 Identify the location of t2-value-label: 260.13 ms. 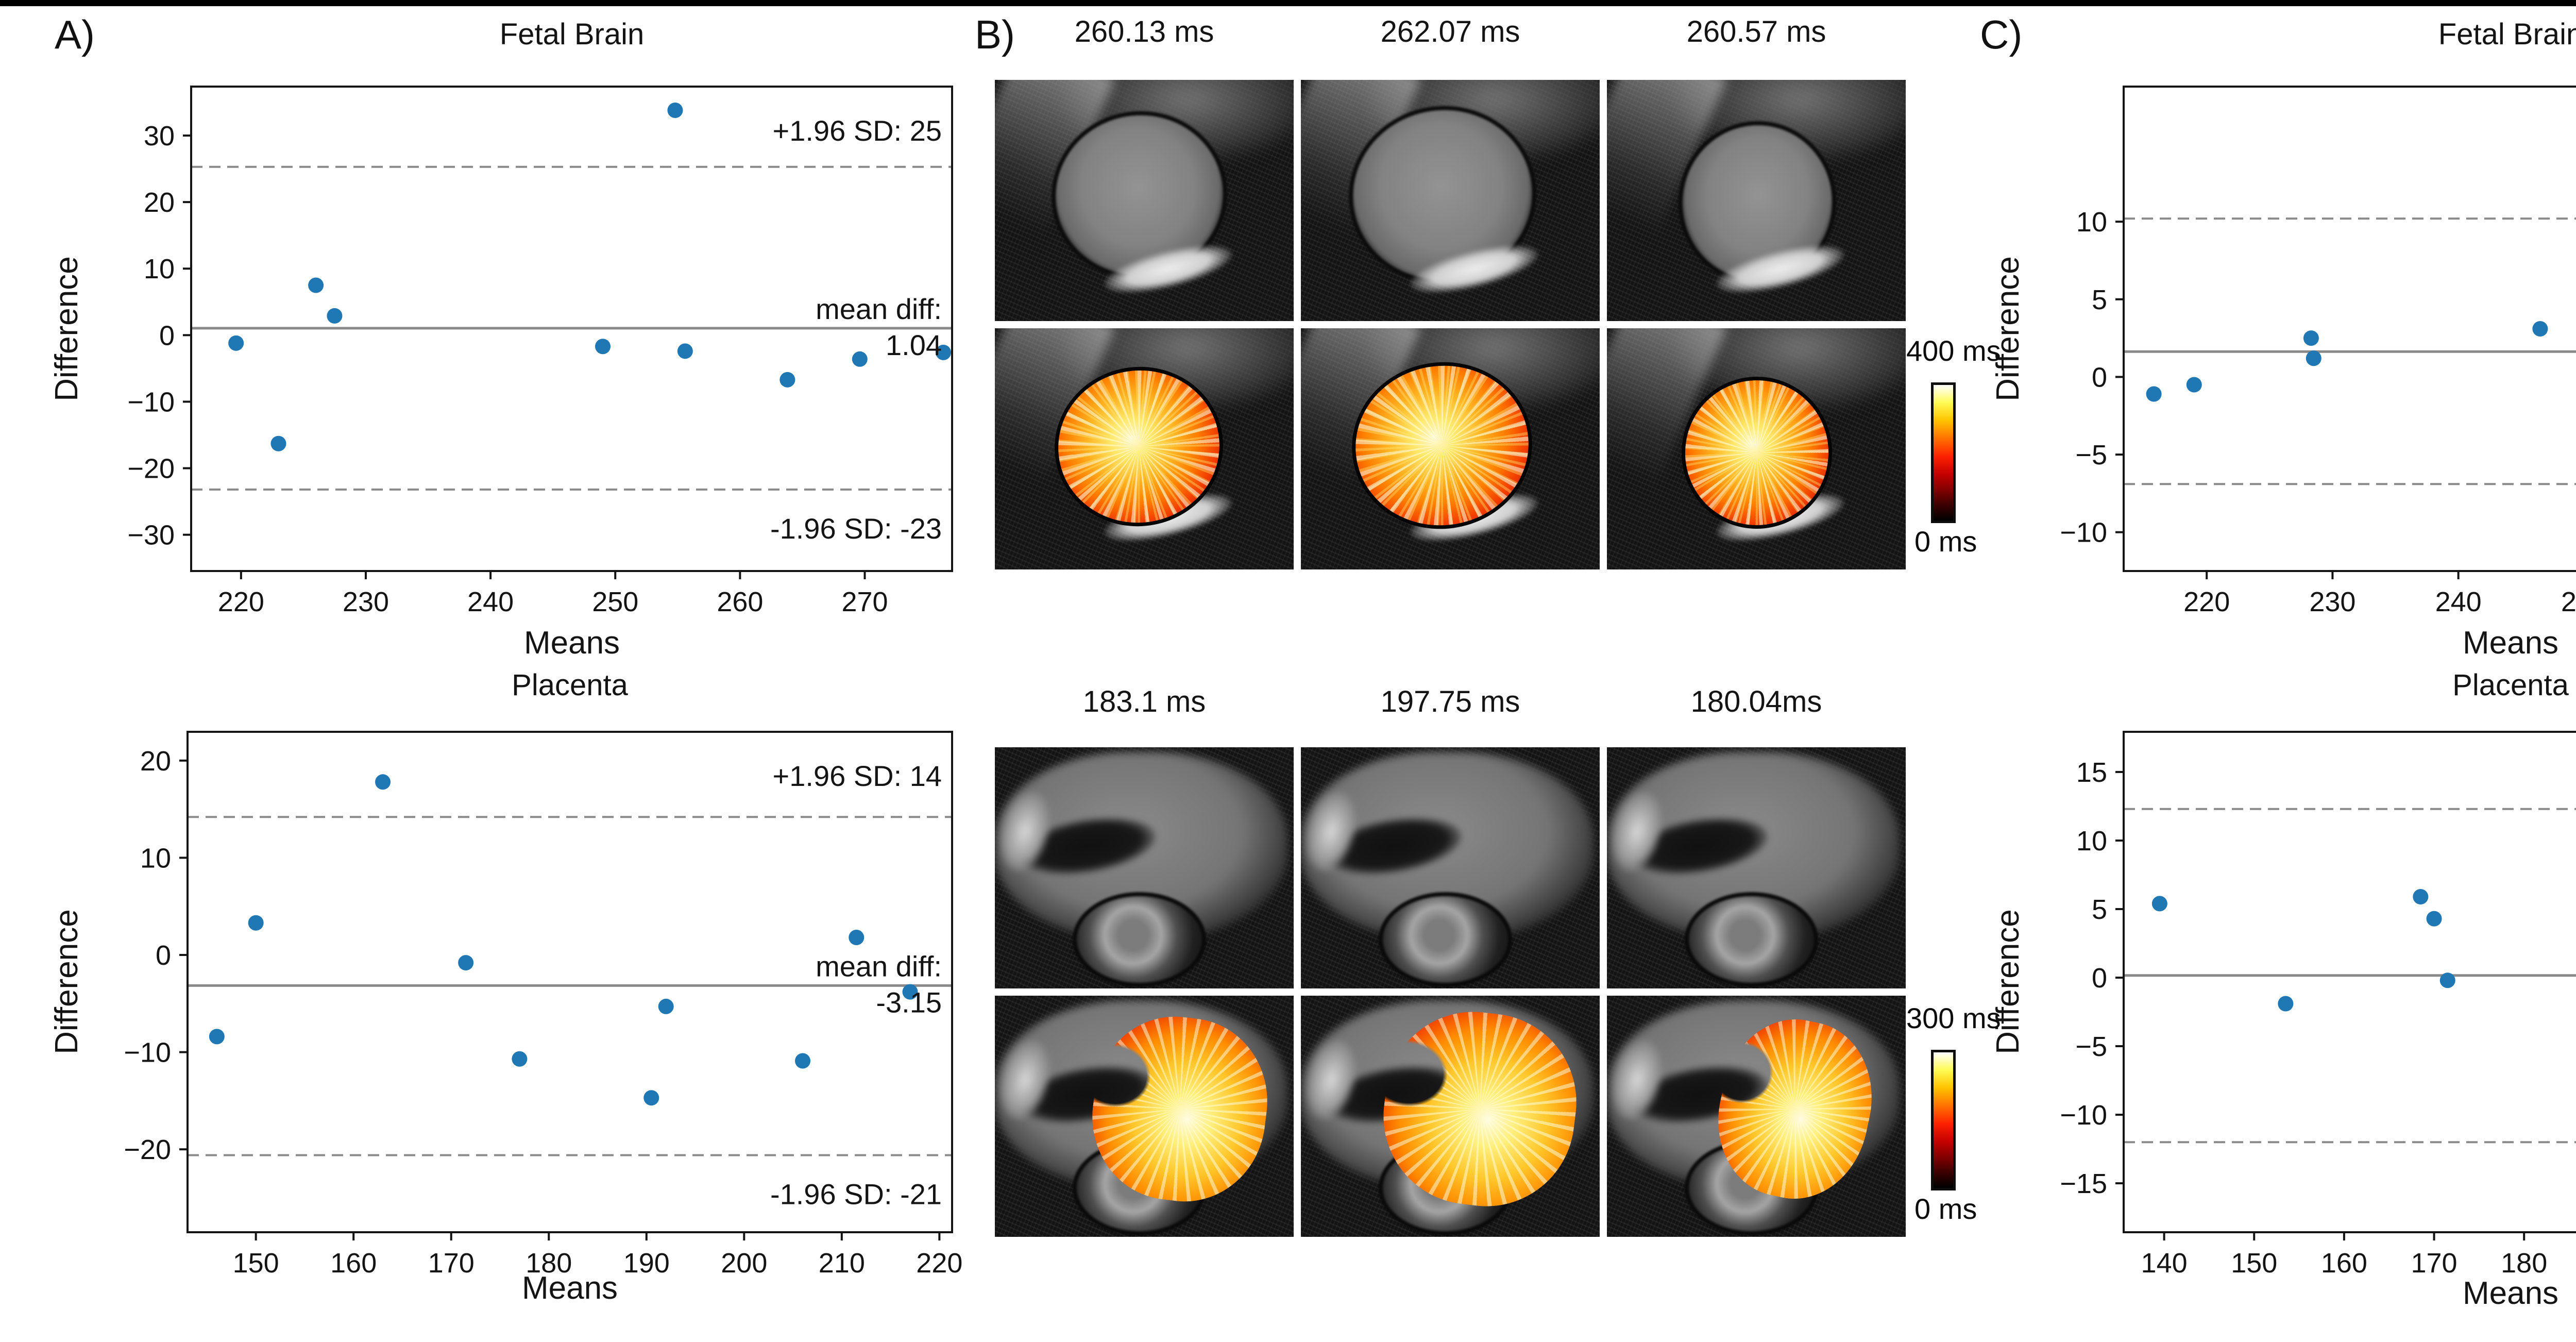
(1144, 31).